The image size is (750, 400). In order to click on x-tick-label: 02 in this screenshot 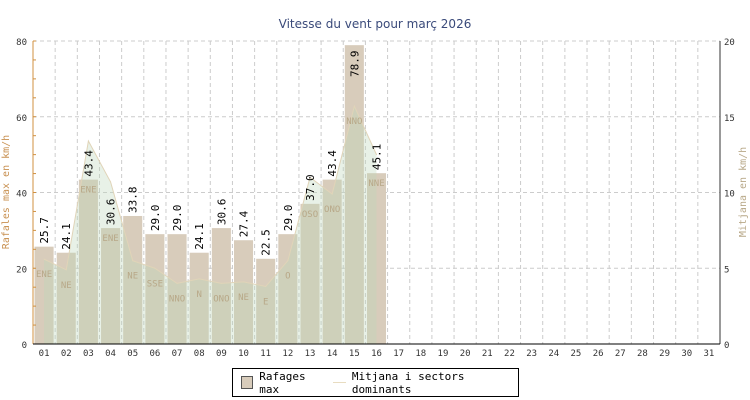, I will do `click(66, 354)`.